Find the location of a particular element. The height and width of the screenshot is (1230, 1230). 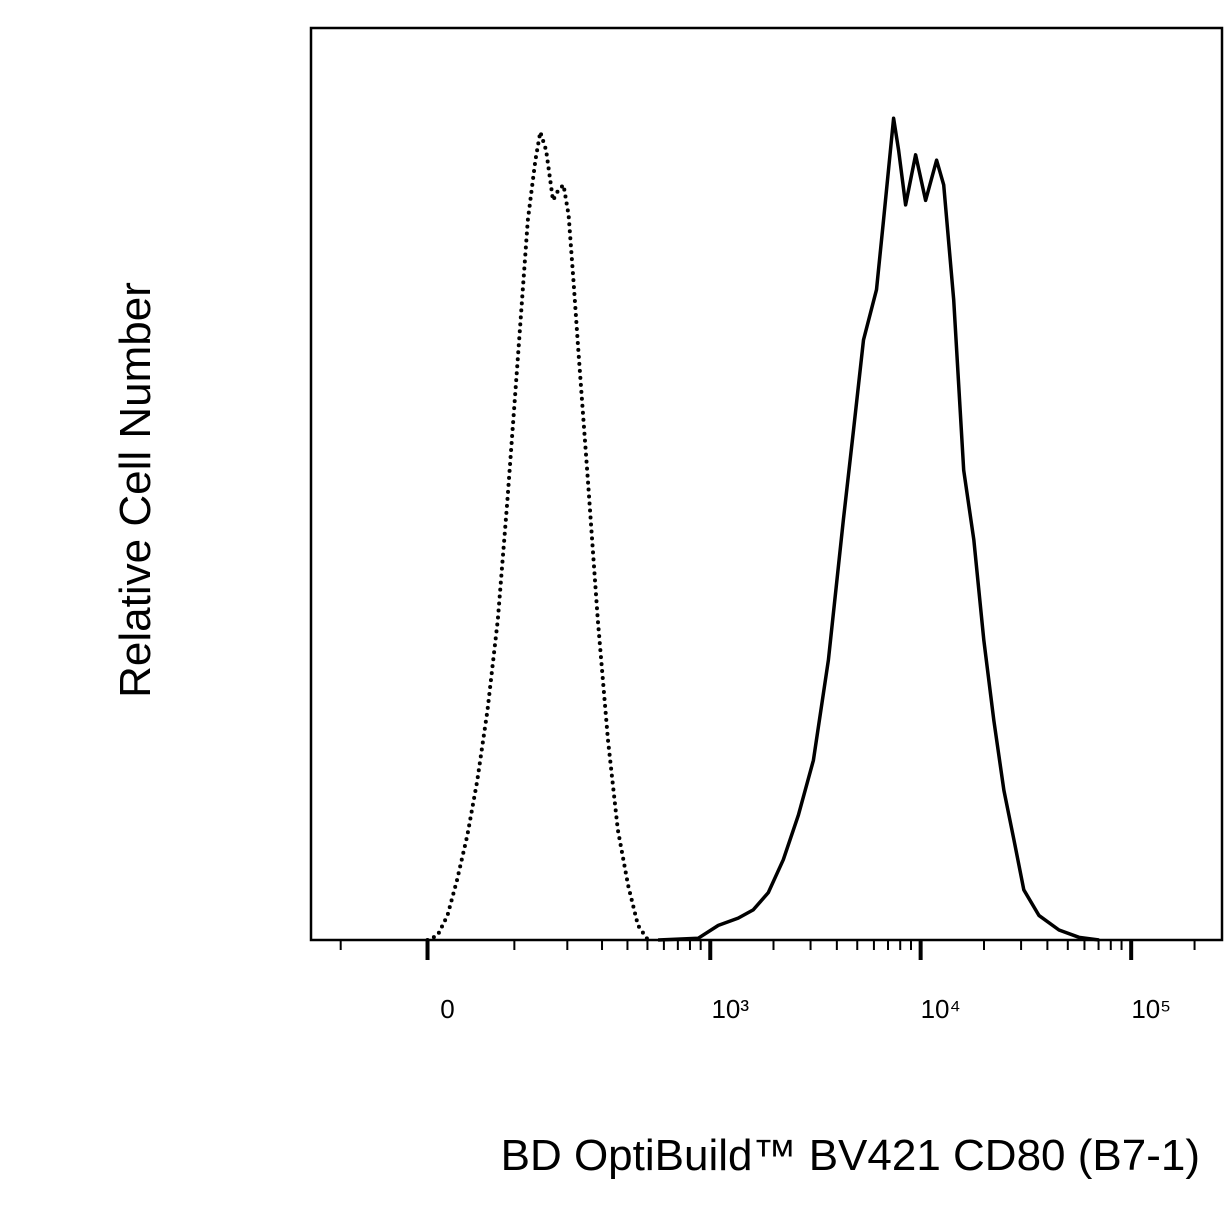

x-axis-title: BD OptiBuild™ BV421 CD80 (B7-1) is located at coordinates (850, 1155).